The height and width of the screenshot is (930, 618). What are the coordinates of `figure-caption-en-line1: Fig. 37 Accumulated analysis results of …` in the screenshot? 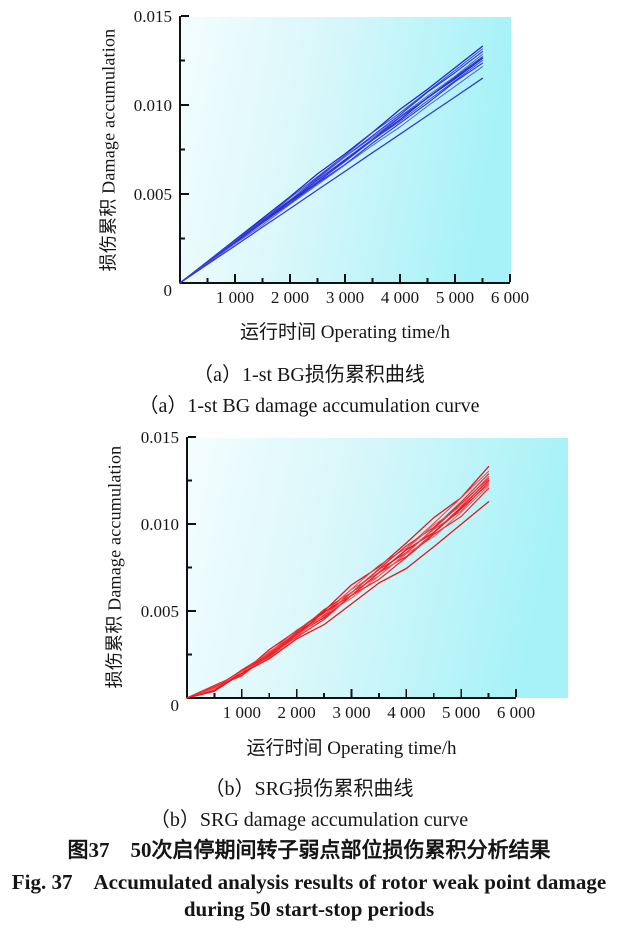 It's located at (309, 882).